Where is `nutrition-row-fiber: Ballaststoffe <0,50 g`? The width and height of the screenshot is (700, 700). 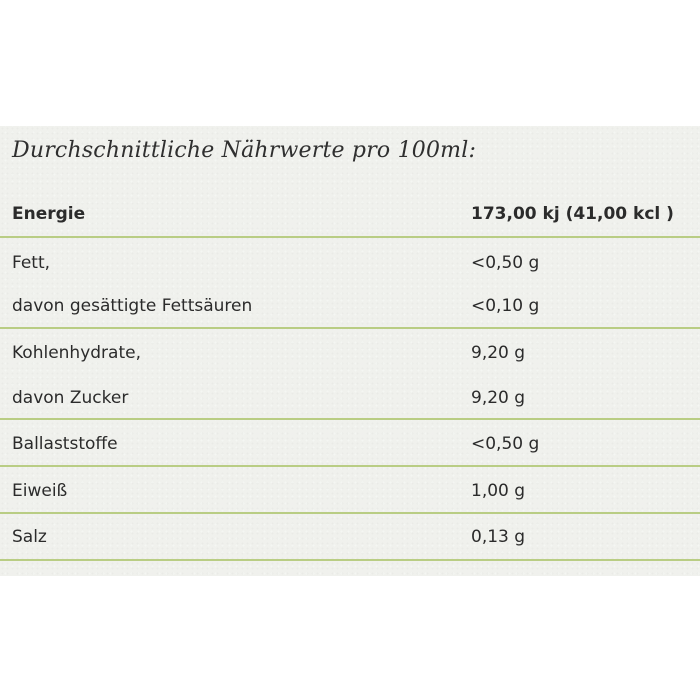 nutrition-row-fiber: Ballaststoffe <0,50 g is located at coordinates (350, 444).